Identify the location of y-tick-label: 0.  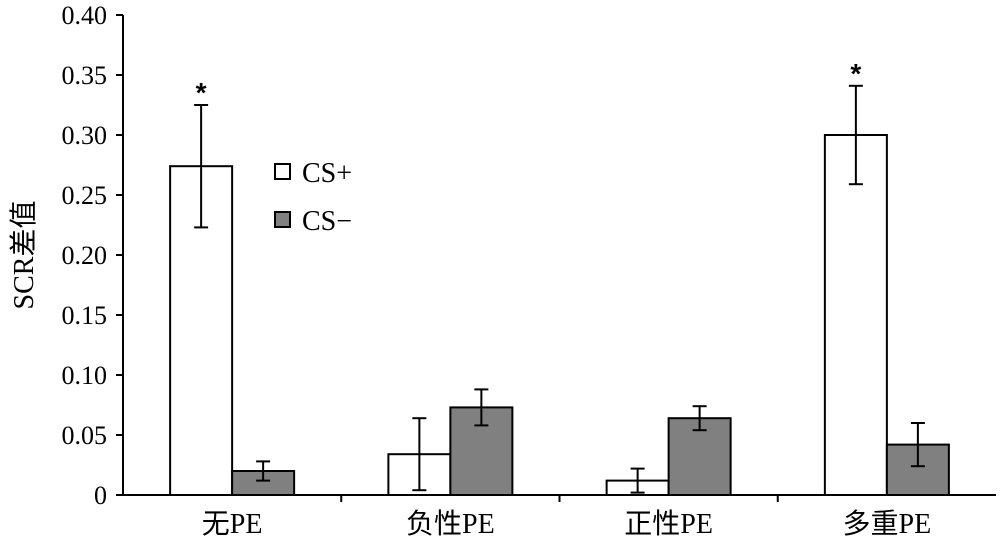
(100, 495).